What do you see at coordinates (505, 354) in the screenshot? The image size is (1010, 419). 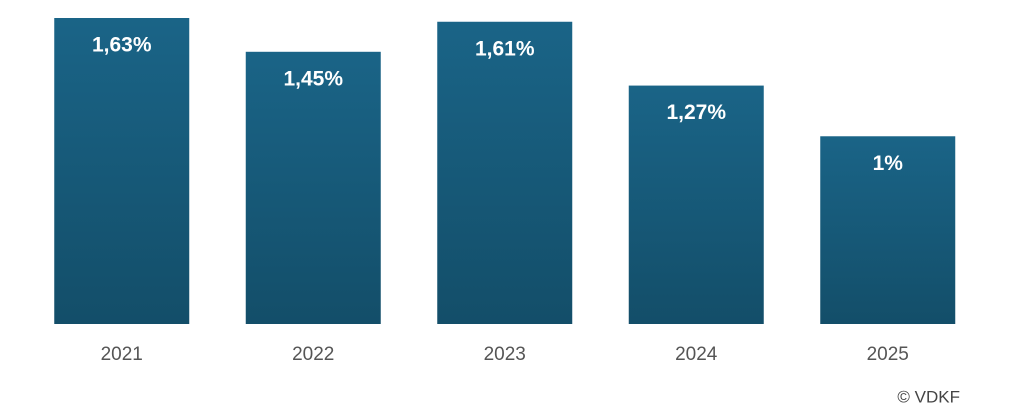 I see `x-tick-label: 2023` at bounding box center [505, 354].